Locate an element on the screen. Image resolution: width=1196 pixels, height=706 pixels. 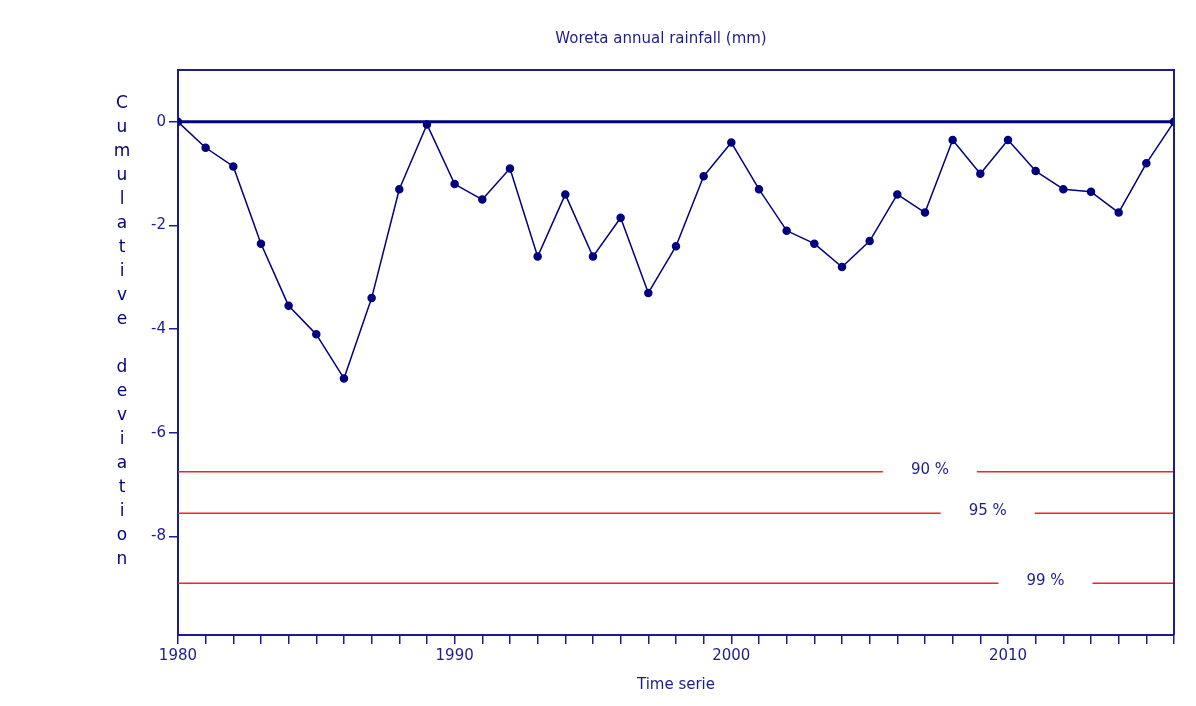
y-axis-title: Cumulative deviation is located at coordinates (122, 332).